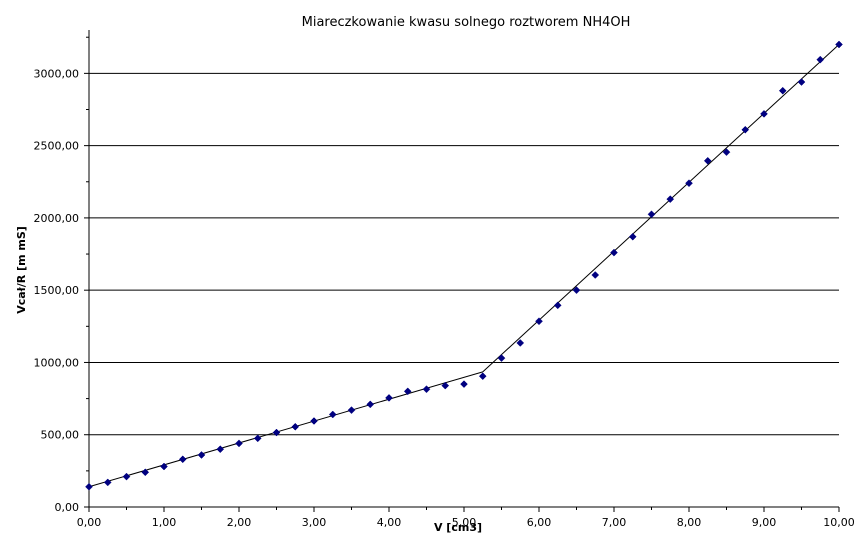 This screenshot has height=548, width=866. I want to click on x-axis-label: V [cm3], so click(458, 527).